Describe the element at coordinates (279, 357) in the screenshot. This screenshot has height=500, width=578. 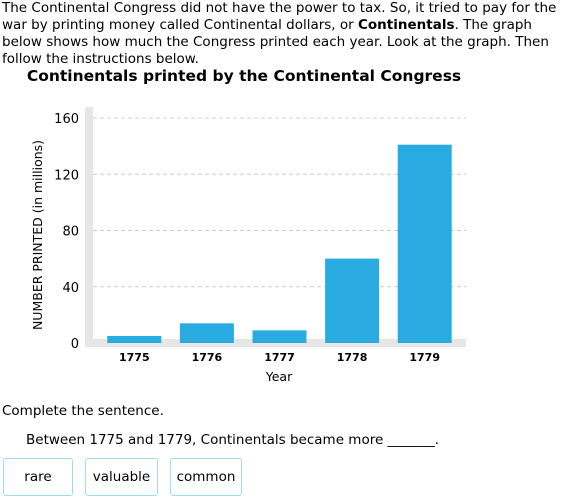
I see `x-tick-label: 1777` at that location.